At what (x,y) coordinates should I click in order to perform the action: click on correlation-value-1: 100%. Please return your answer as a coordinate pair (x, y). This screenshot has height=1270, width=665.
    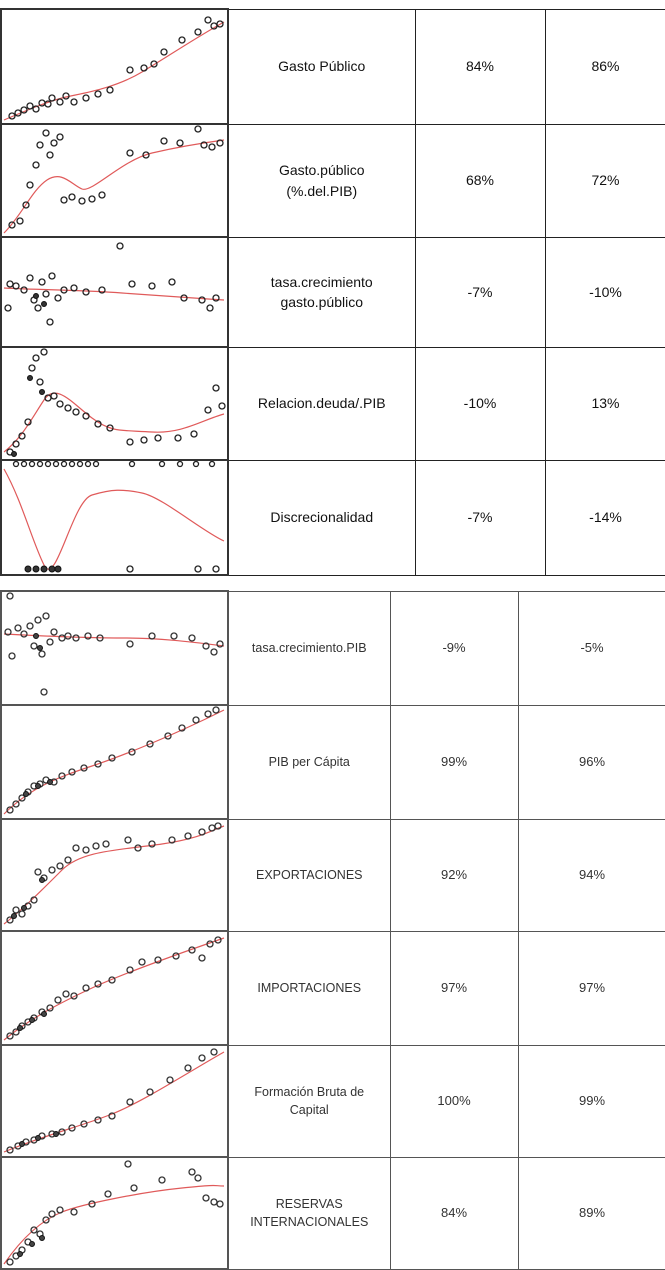
    Looking at the image, I should click on (454, 1101).